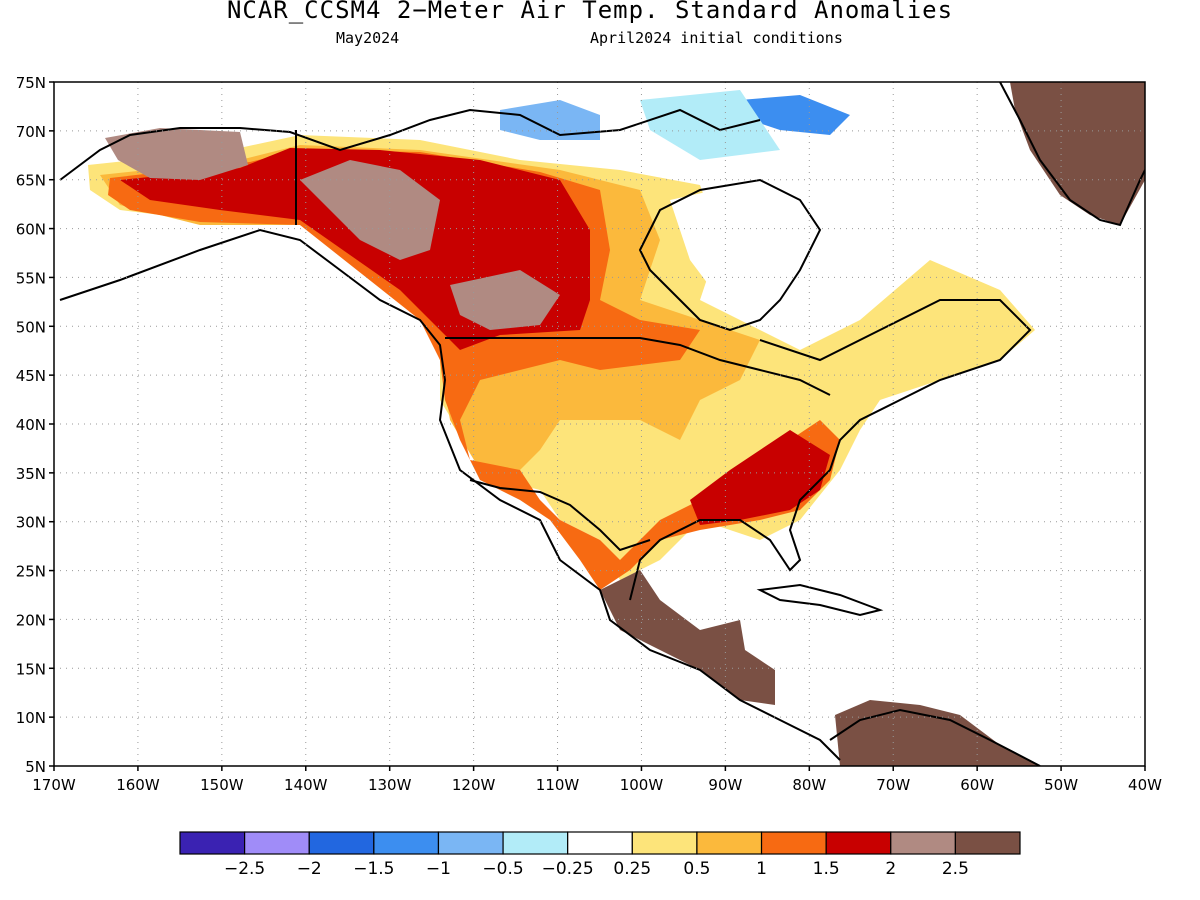 This screenshot has width=1200, height=900. What do you see at coordinates (31, 181) in the screenshot?
I see `lat-tick-label: 65N` at bounding box center [31, 181].